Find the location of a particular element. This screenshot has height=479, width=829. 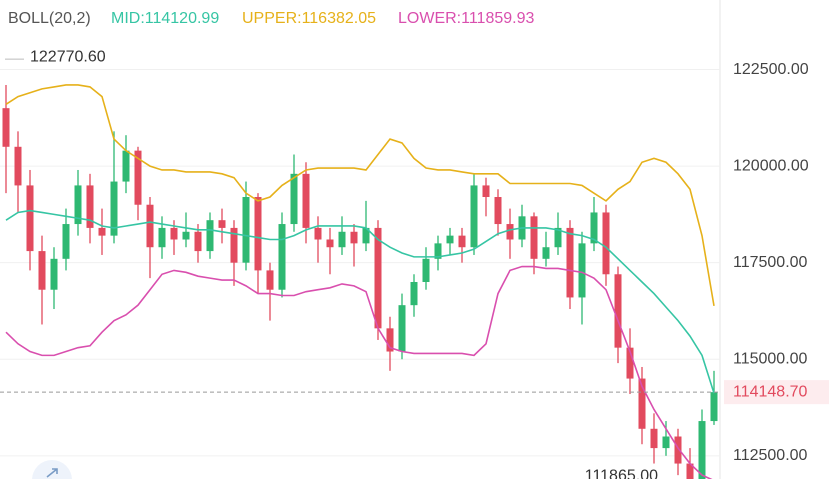

max-label: 122770.60 is located at coordinates (68, 56).